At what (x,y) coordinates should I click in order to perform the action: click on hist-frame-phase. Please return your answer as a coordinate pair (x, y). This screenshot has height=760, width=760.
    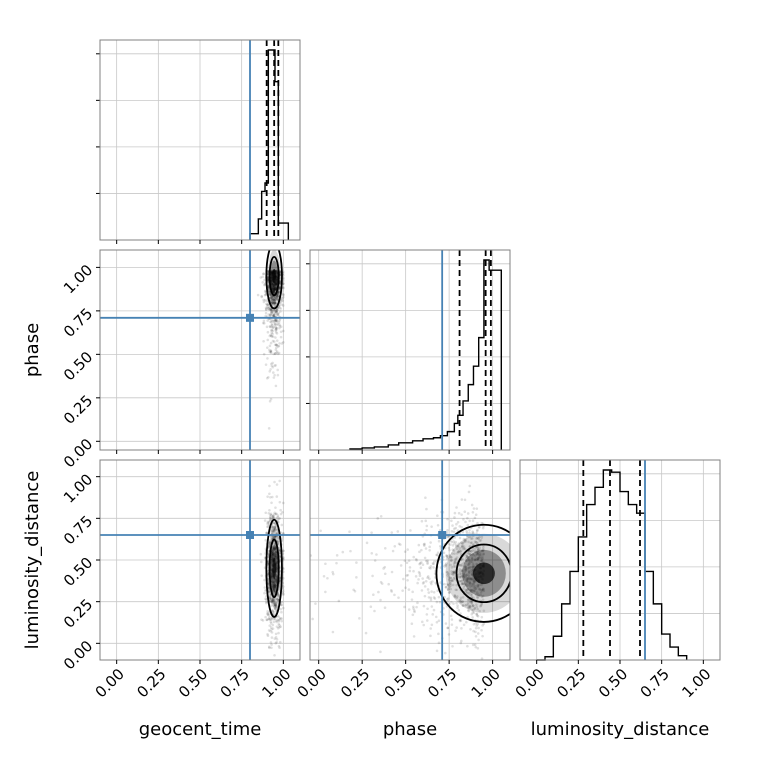
    Looking at the image, I should click on (410, 350).